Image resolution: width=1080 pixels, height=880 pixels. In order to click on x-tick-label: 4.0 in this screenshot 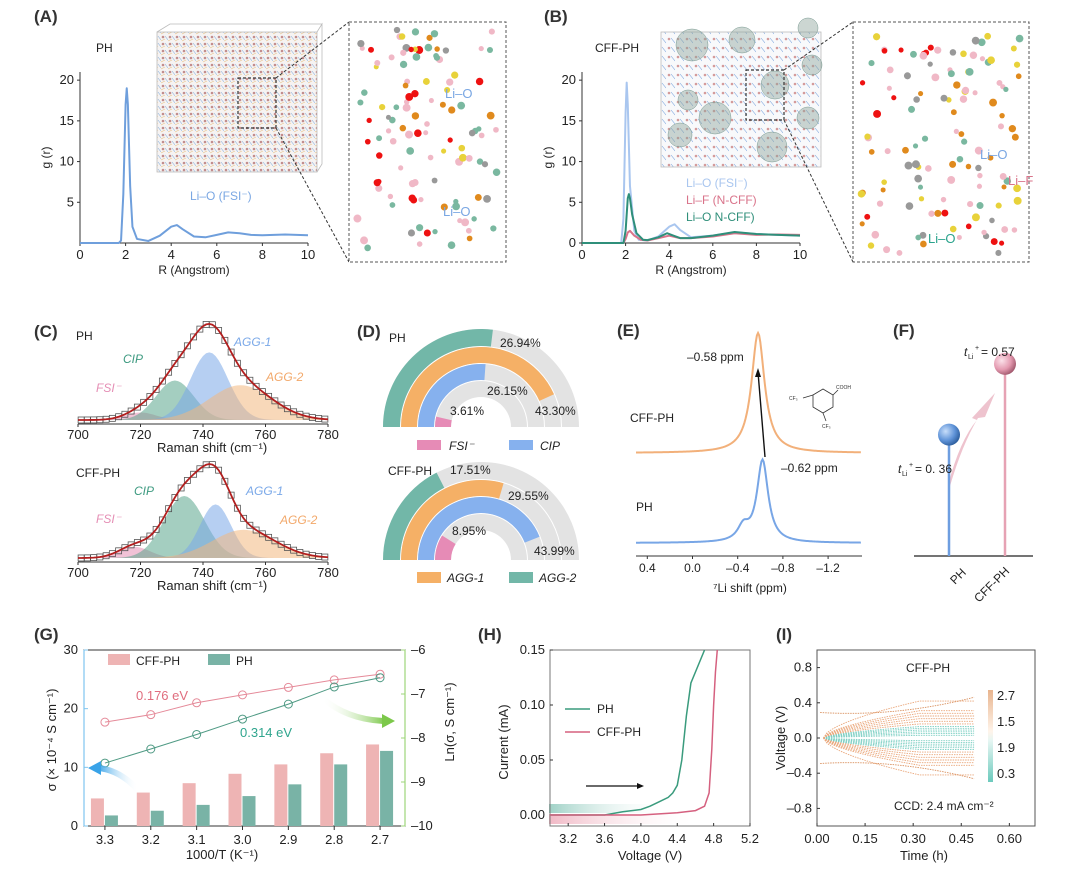, I will do `click(641, 838)`.